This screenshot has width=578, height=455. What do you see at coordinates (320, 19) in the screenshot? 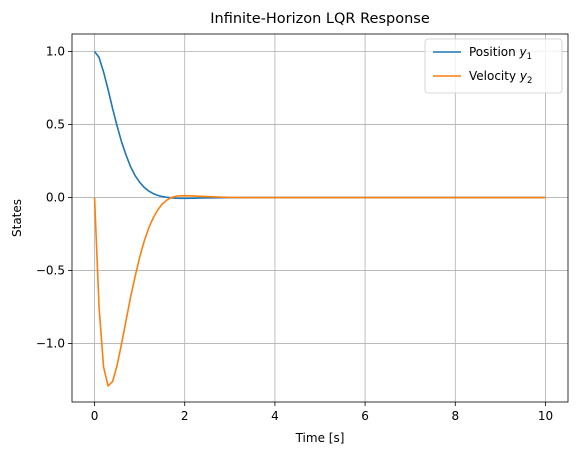
I see `chart-title: Infinite-Horizon LQR Response` at bounding box center [320, 19].